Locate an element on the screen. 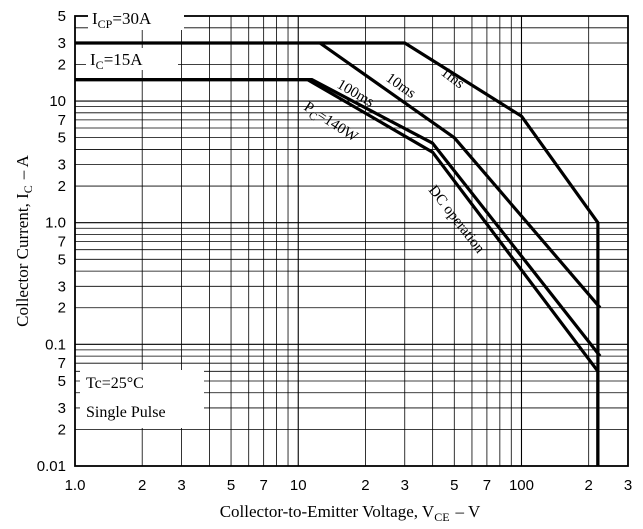 The width and height of the screenshot is (643, 529). x-tick-label: 1.0 is located at coordinates (75, 485).